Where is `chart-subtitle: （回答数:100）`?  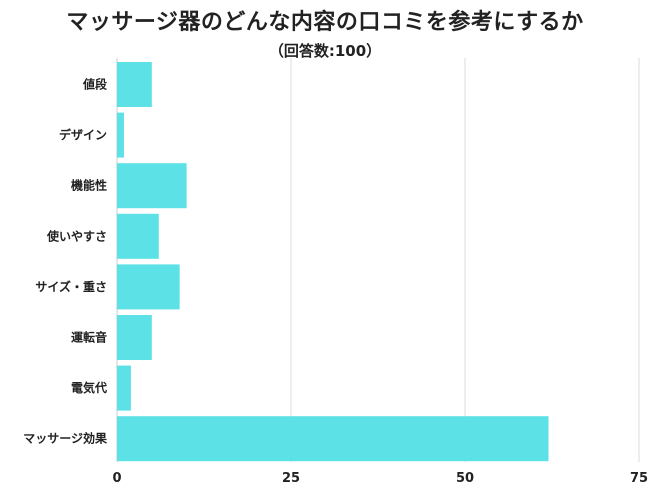
chart-subtitle: （回答数:100） is located at coordinates (325, 51).